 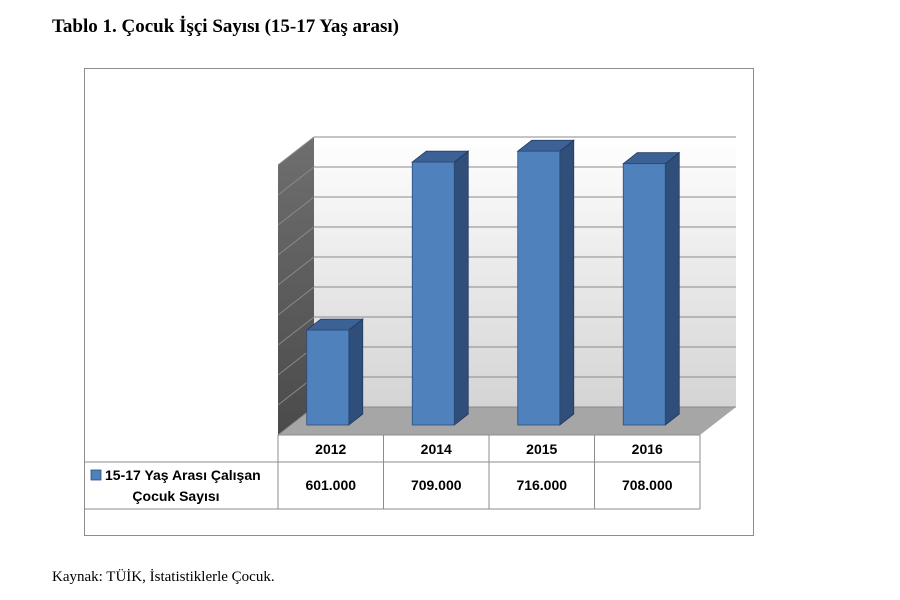 What do you see at coordinates (541, 449) in the screenshot?
I see `x-tick-label: 2015` at bounding box center [541, 449].